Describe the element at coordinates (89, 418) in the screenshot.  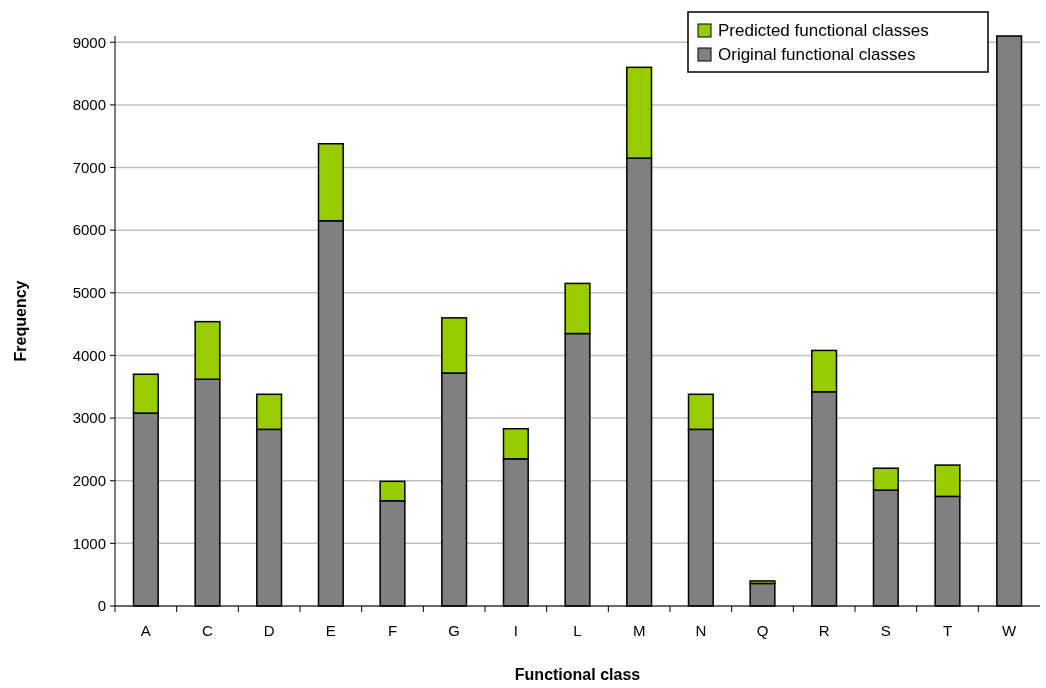
I see `y-tick-label: 3000` at that location.